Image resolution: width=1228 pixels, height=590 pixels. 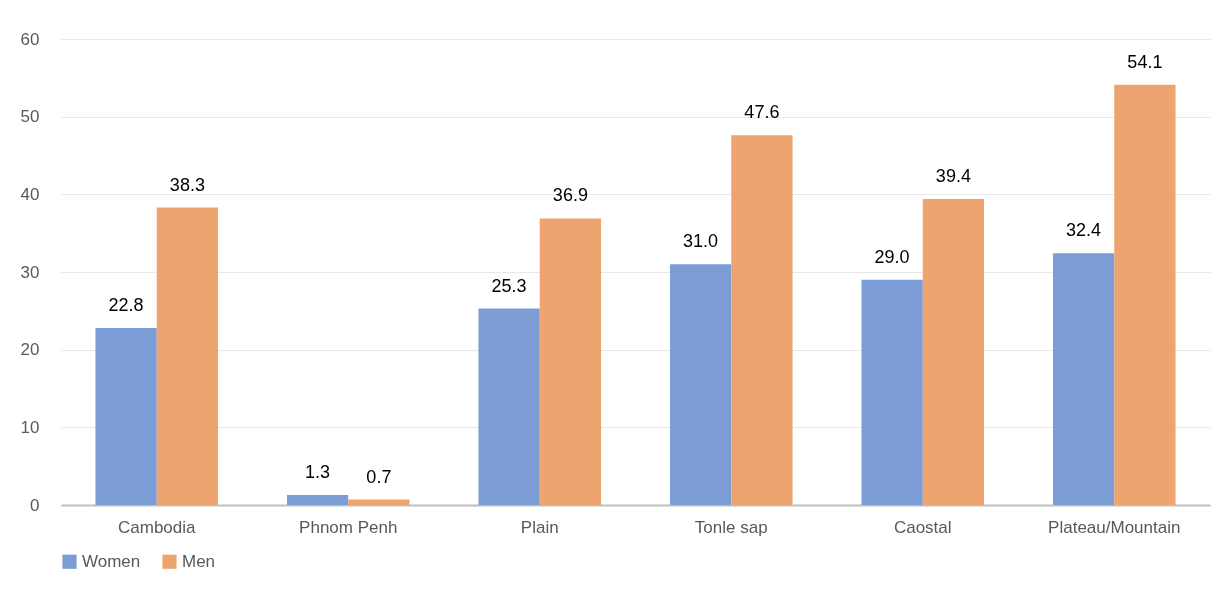 What do you see at coordinates (570, 195) in the screenshot?
I see `data-label: 36.9` at bounding box center [570, 195].